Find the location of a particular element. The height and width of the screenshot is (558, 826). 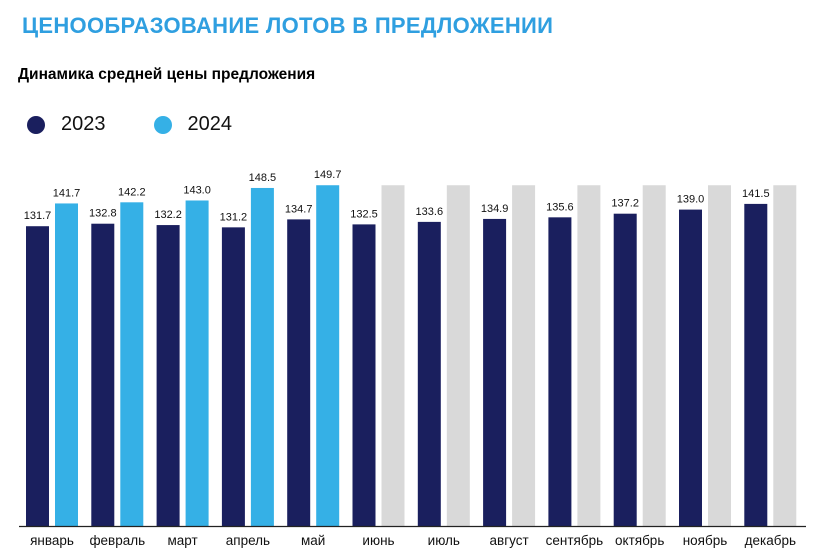

legend-label-2023: 2023 is located at coordinates (83, 124).